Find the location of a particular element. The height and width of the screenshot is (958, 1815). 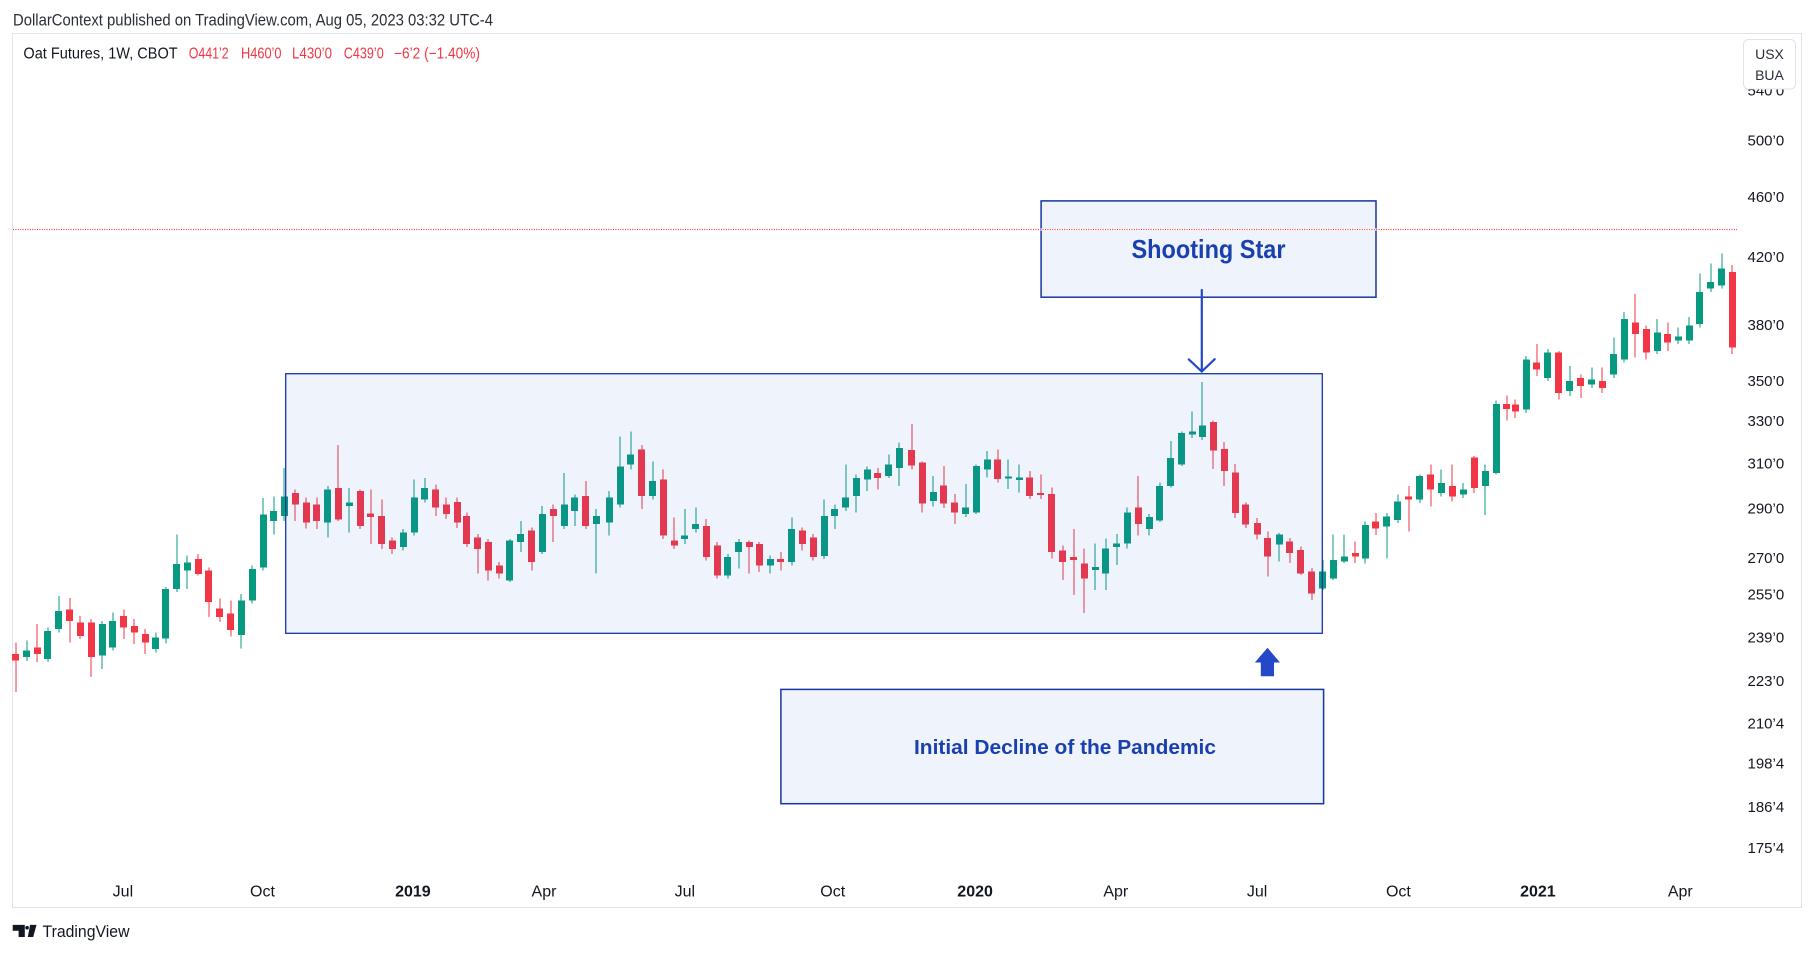

svg-text: 290’0 is located at coordinates (1766, 508).